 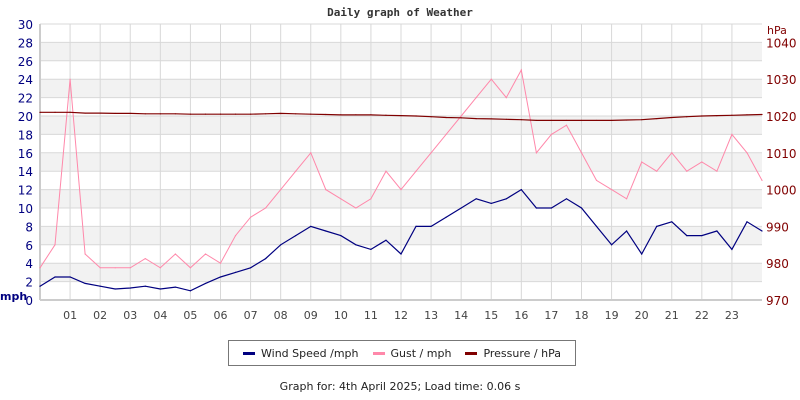 What do you see at coordinates (777, 301) in the screenshot?
I see `y-tick-right: 970` at bounding box center [777, 301].